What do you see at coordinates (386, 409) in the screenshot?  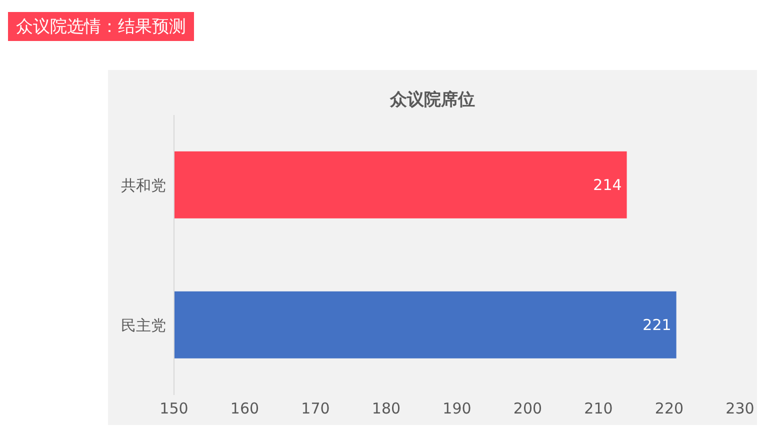 I see `x-tick-label: 180` at bounding box center [386, 409].